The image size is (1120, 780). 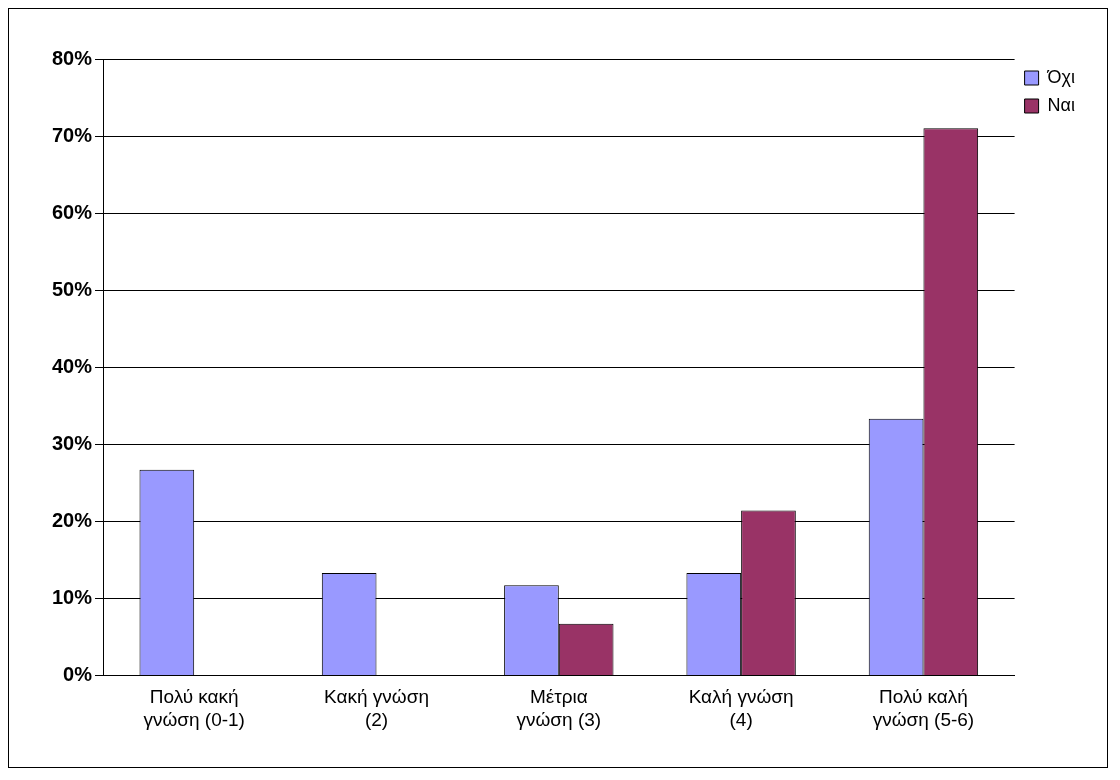 I want to click on y-tick-label: 10%, so click(x=72, y=596).